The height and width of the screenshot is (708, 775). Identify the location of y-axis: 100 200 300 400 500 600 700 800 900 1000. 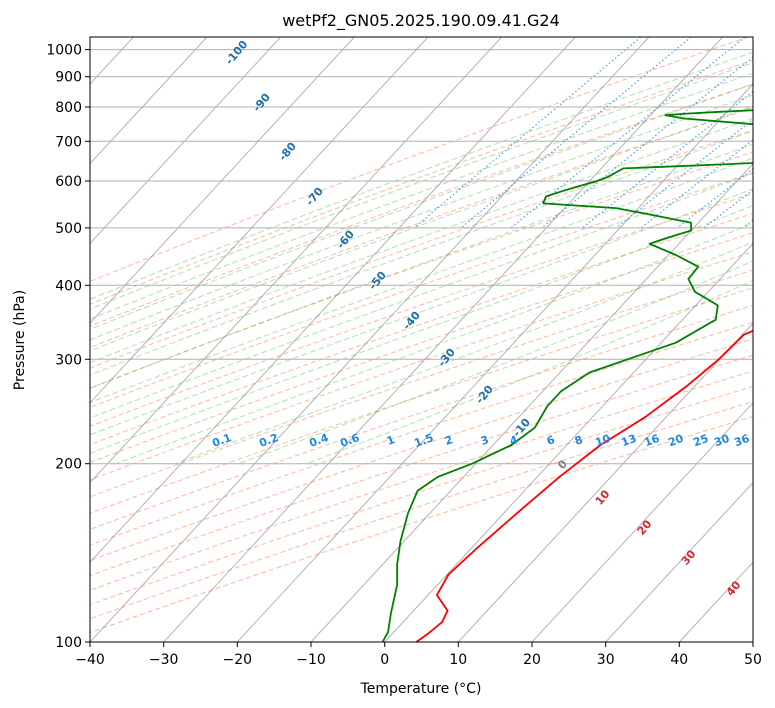
(68, 347).